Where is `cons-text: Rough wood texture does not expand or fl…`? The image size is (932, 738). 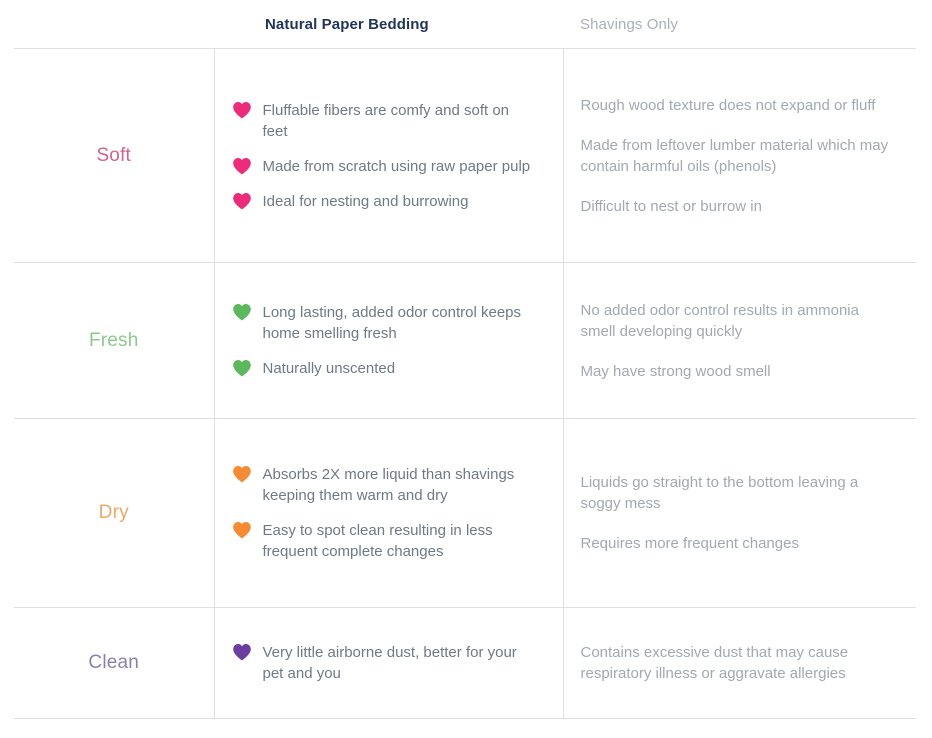
cons-text: Rough wood texture does not expand or fl… is located at coordinates (728, 105).